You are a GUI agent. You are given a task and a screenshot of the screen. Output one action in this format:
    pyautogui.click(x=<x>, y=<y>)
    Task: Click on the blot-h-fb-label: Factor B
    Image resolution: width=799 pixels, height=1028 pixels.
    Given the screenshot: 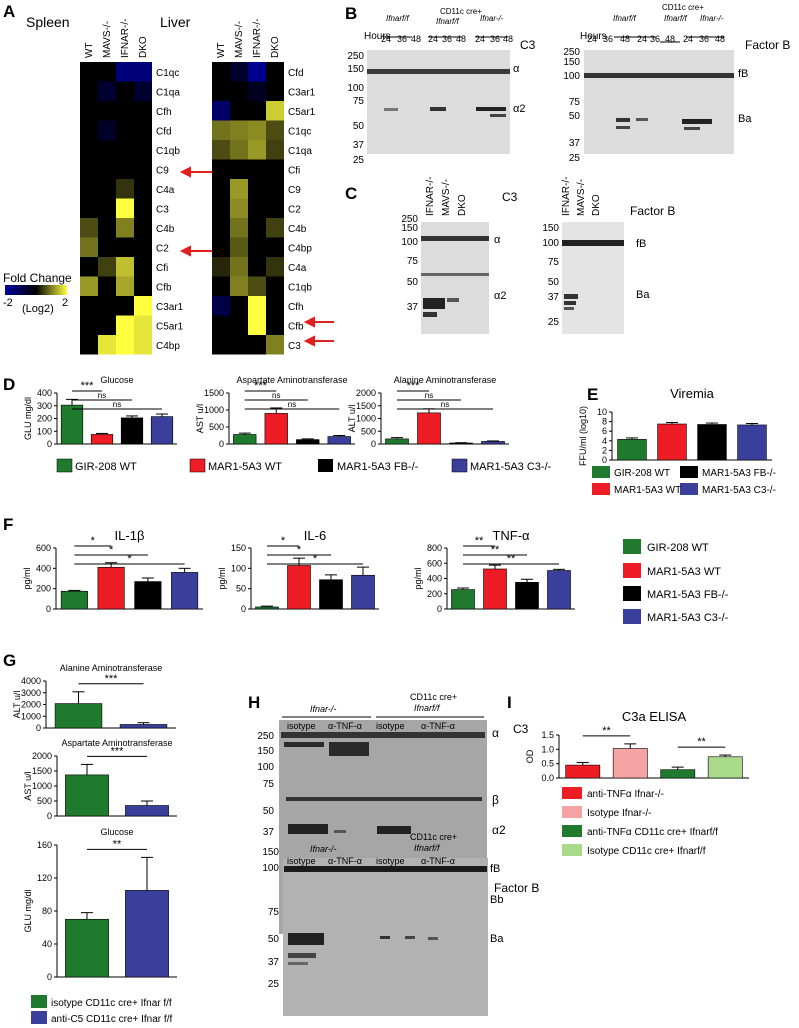 What is the action you would take?
    pyautogui.click(x=517, y=888)
    